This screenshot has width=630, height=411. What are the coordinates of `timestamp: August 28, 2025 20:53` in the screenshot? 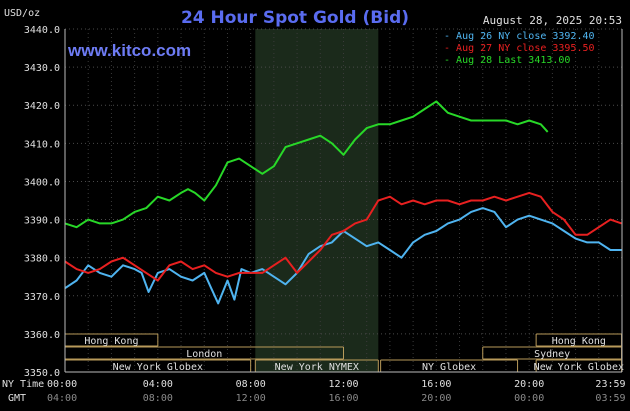 It's located at (552, 20).